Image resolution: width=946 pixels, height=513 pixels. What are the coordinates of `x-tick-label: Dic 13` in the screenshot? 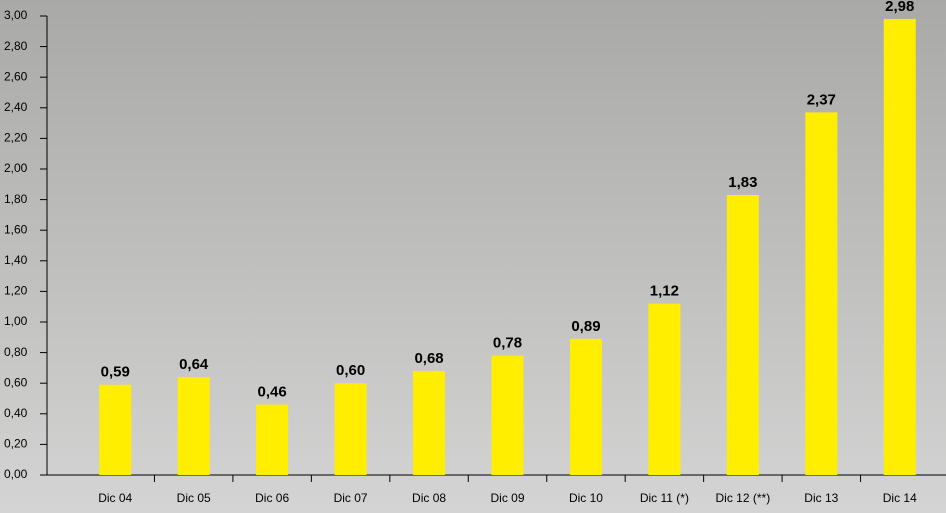 It's located at (821, 498).